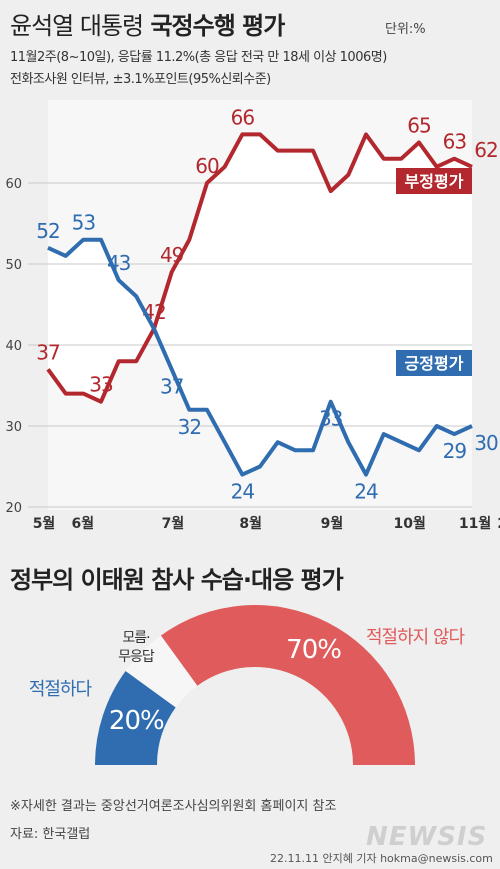 This screenshot has height=869, width=500. What do you see at coordinates (13, 265) in the screenshot?
I see `y-tick-label: 50` at bounding box center [13, 265].